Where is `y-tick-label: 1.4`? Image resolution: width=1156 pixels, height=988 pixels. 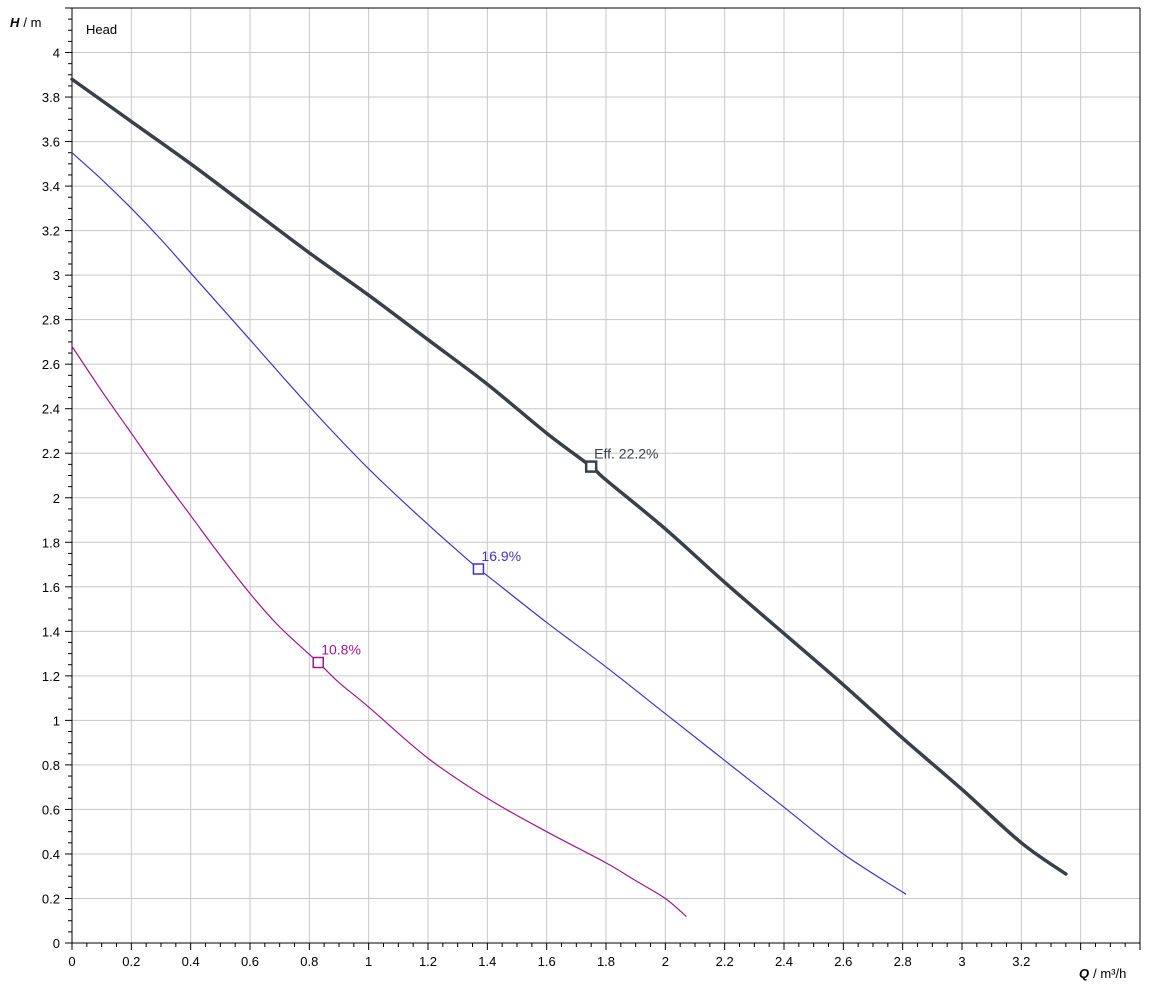
y-tick-label: 1.4 is located at coordinates (51, 631).